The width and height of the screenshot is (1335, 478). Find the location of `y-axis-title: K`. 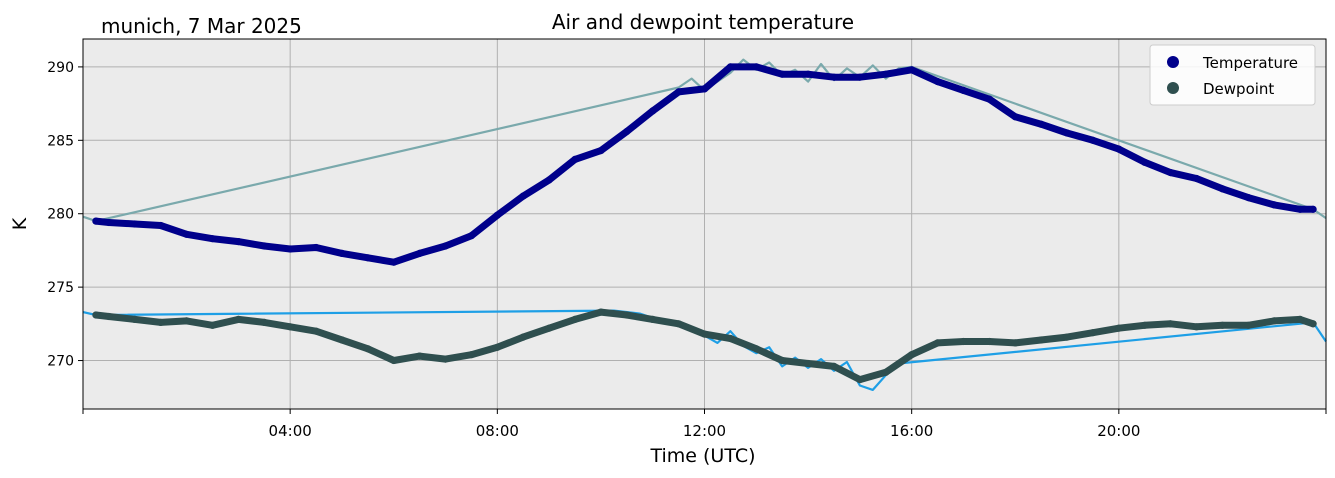

y-axis-title: K is located at coordinates (20, 223).